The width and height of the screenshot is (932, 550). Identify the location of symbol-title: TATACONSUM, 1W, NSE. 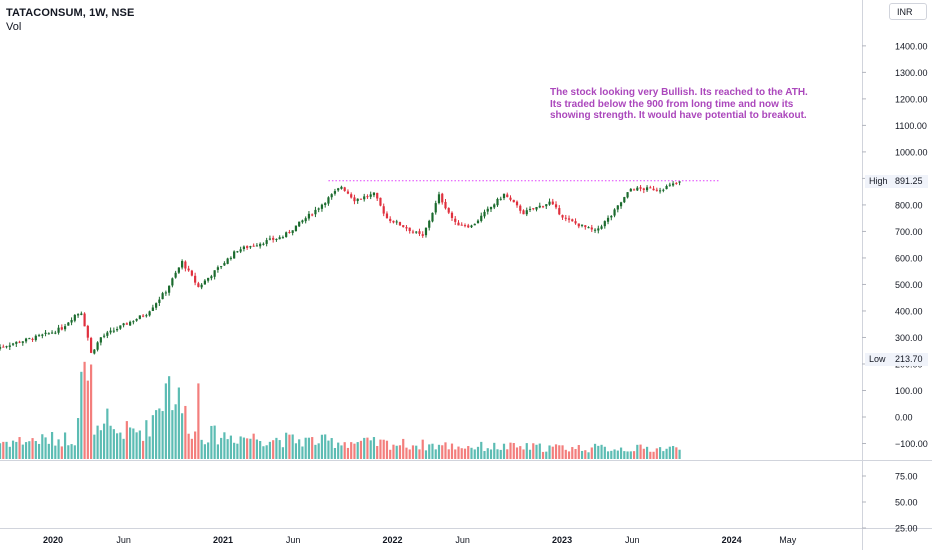
(70, 13).